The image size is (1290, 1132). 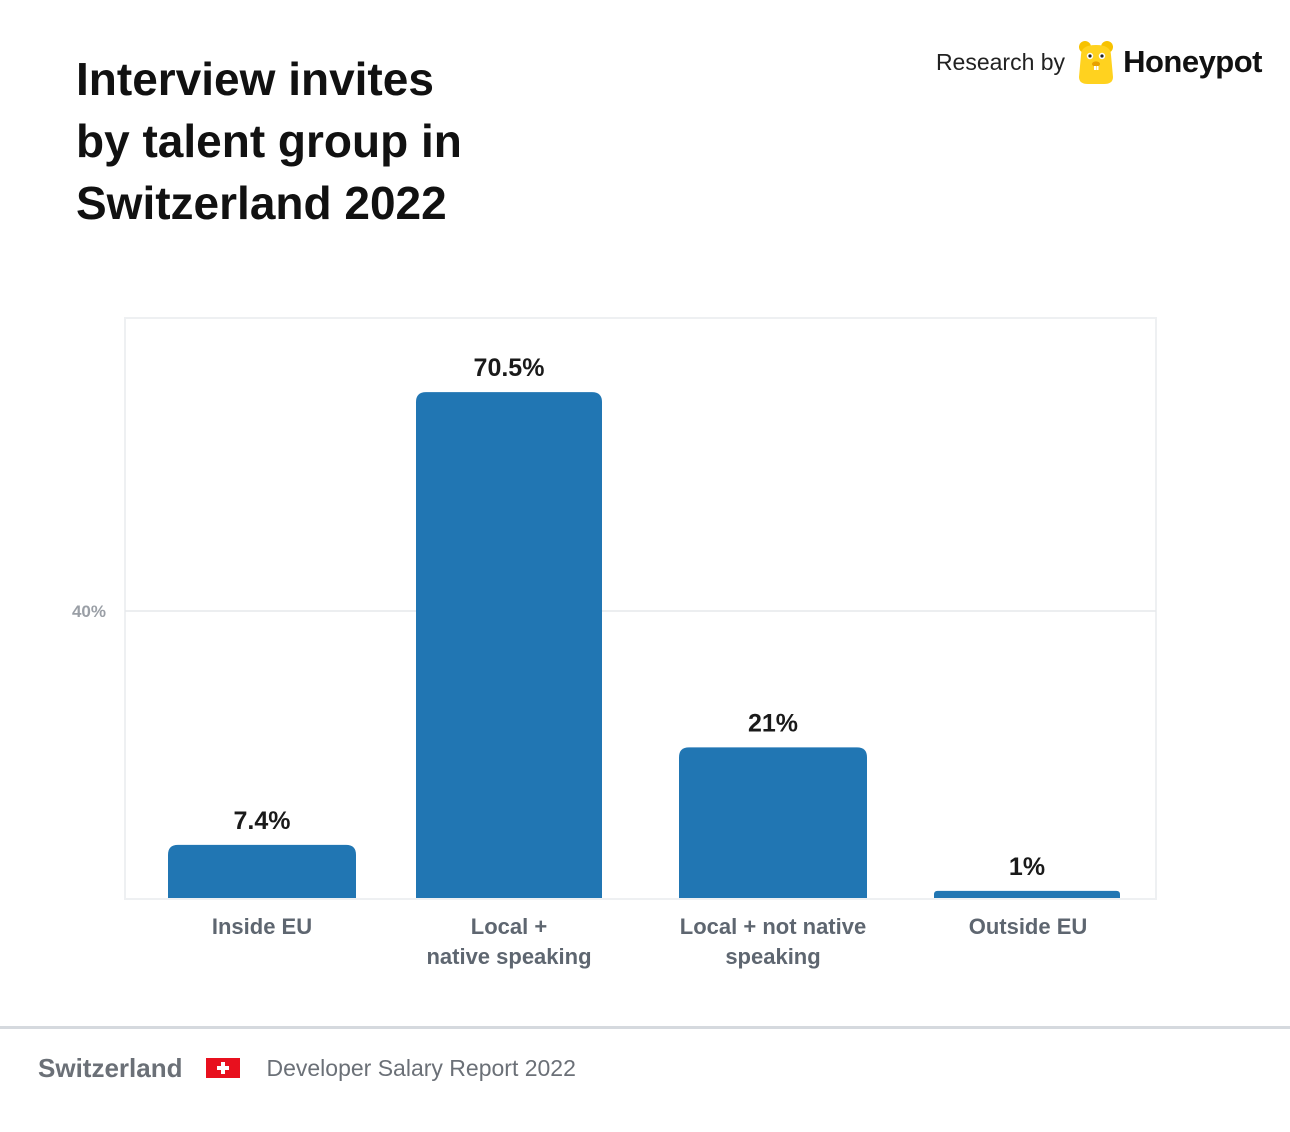 What do you see at coordinates (269, 141) in the screenshot?
I see `title-line-2: by talent group in` at bounding box center [269, 141].